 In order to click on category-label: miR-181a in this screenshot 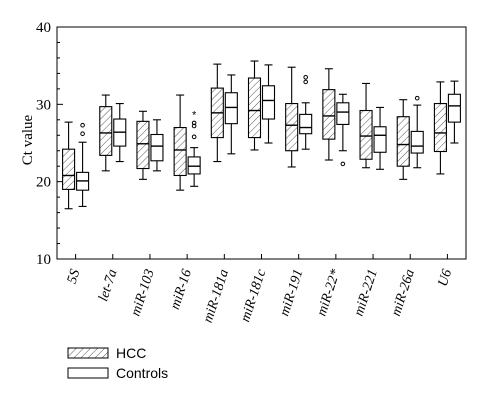, I will do `click(216, 296)`.